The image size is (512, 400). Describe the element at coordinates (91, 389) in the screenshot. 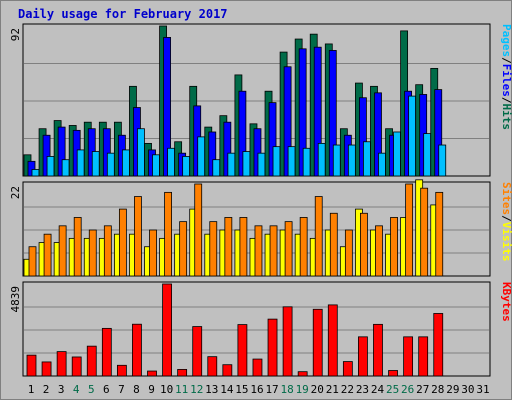

I see `x-tick-day-5: 5` at that location.